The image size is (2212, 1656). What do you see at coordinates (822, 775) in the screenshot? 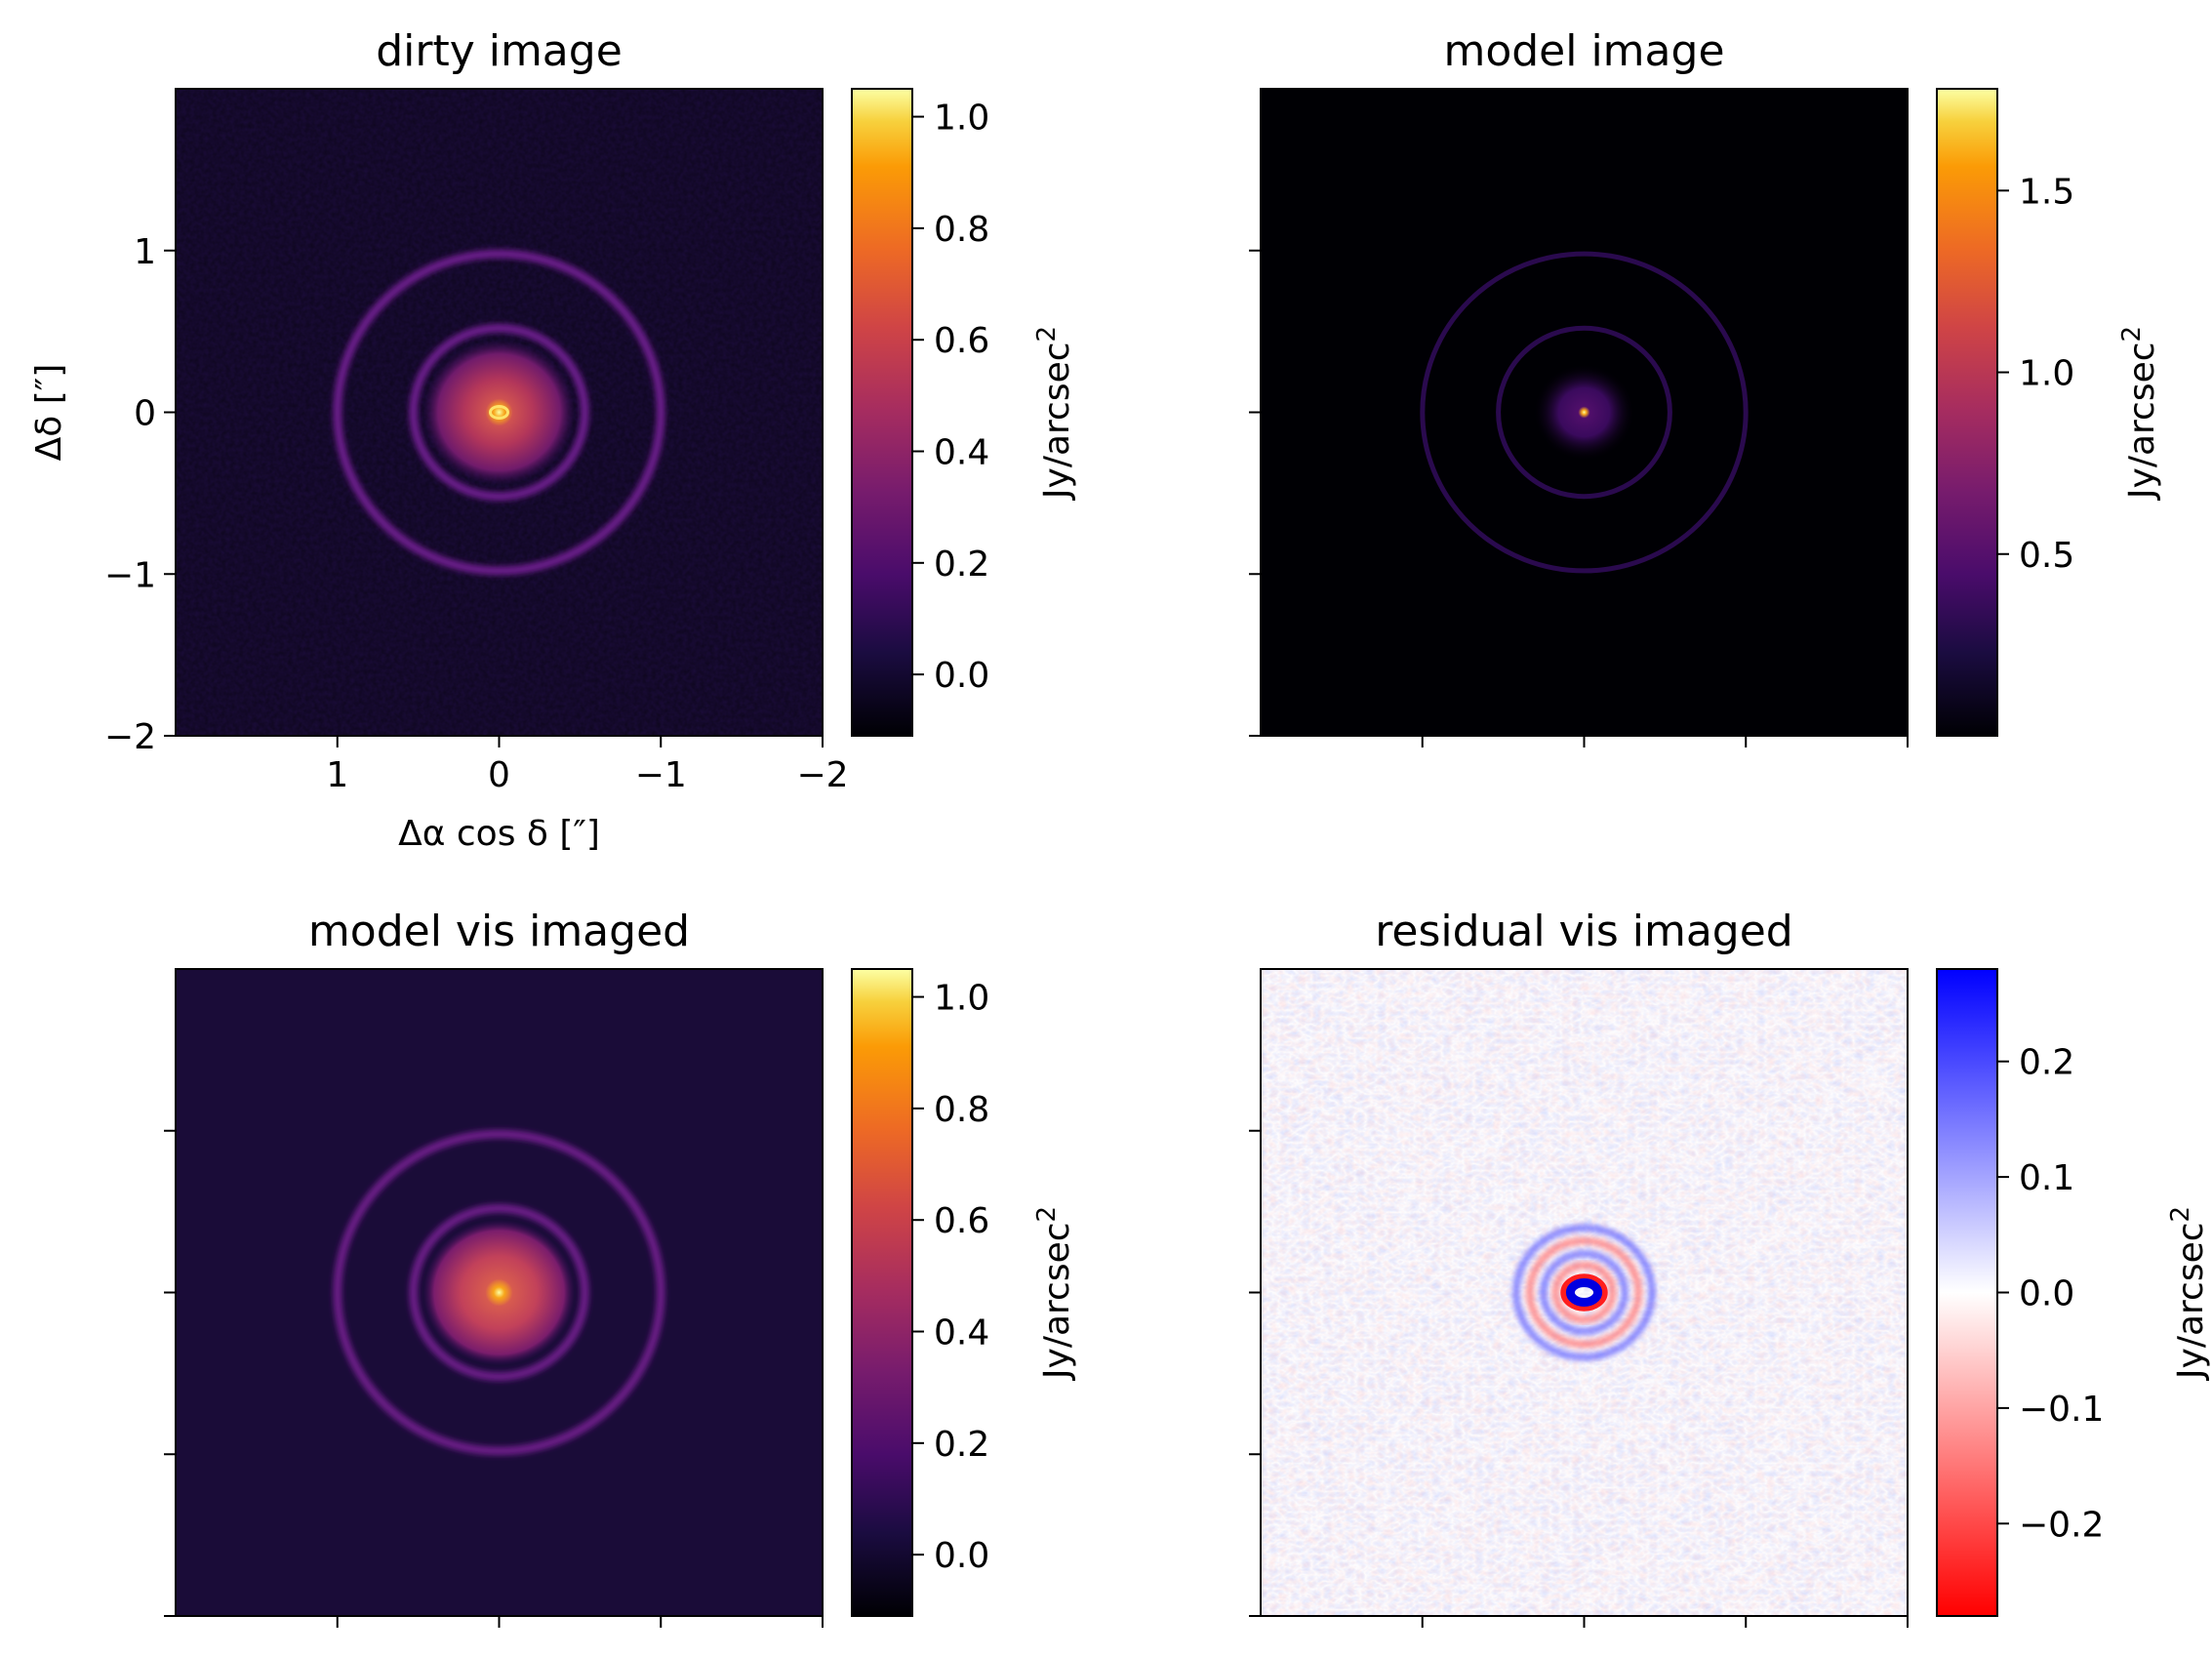
I see `x-tick-label: −2` at bounding box center [822, 775].